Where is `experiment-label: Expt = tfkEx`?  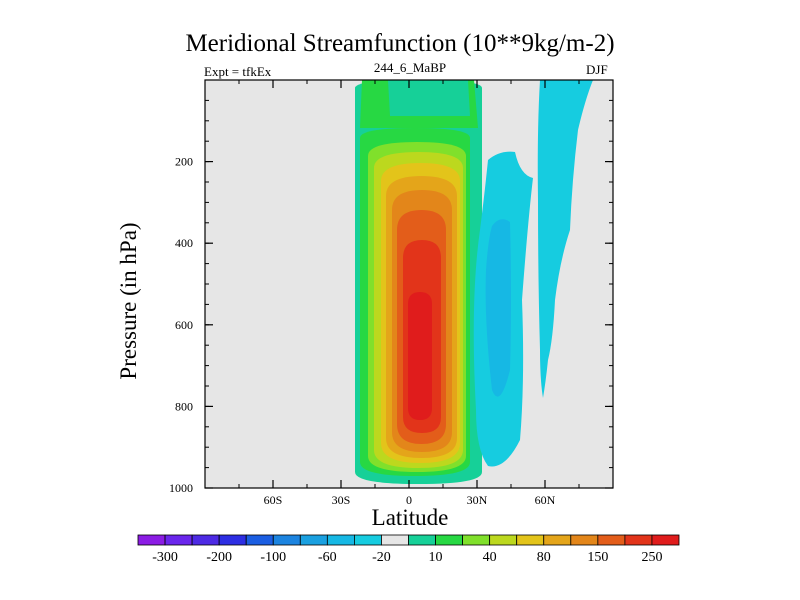 experiment-label: Expt = tfkEx is located at coordinates (238, 71).